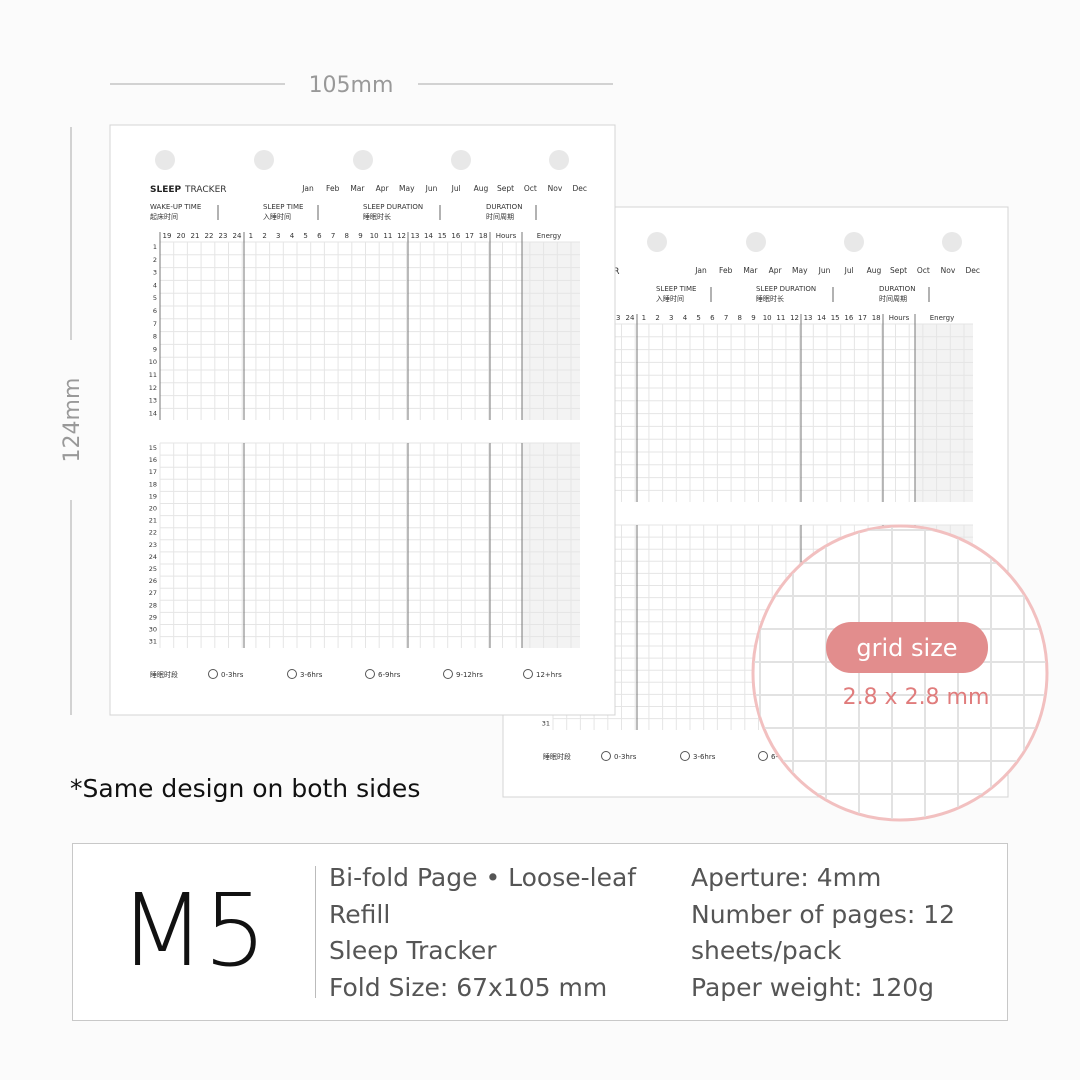 This screenshot has height=1080, width=1080. What do you see at coordinates (906, 648) in the screenshot?
I see `grid-size-label: grid size` at bounding box center [906, 648].